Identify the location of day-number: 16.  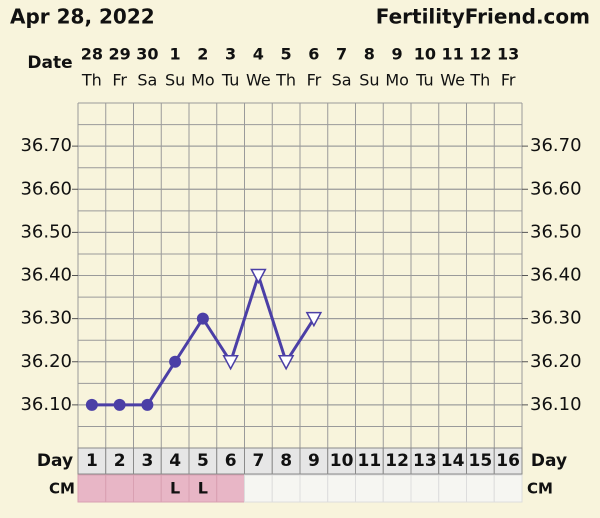
(508, 461).